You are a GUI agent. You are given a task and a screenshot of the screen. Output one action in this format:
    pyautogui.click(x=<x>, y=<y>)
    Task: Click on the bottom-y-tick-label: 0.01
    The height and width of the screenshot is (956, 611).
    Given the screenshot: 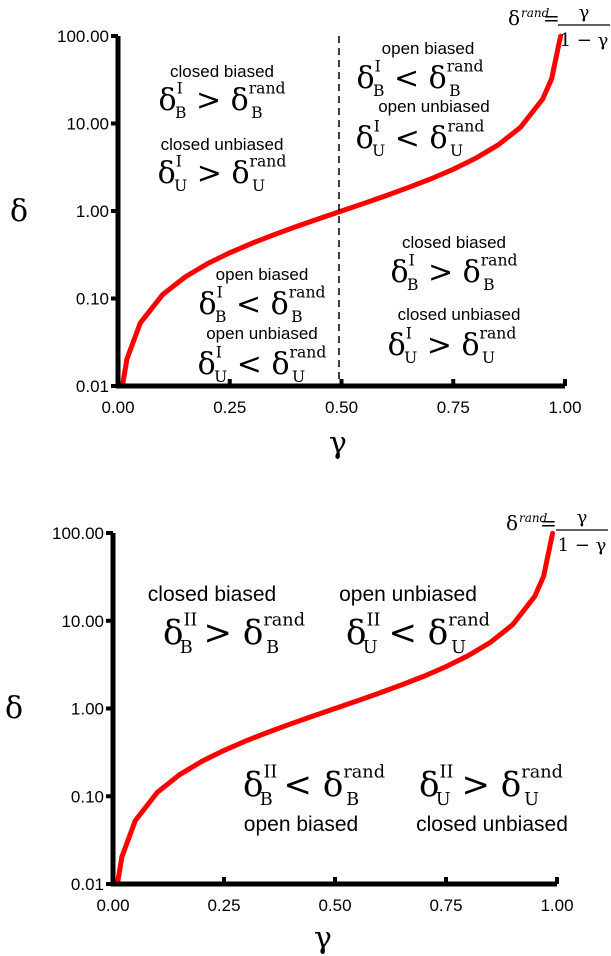 What is the action you would take?
    pyautogui.click(x=87, y=884)
    